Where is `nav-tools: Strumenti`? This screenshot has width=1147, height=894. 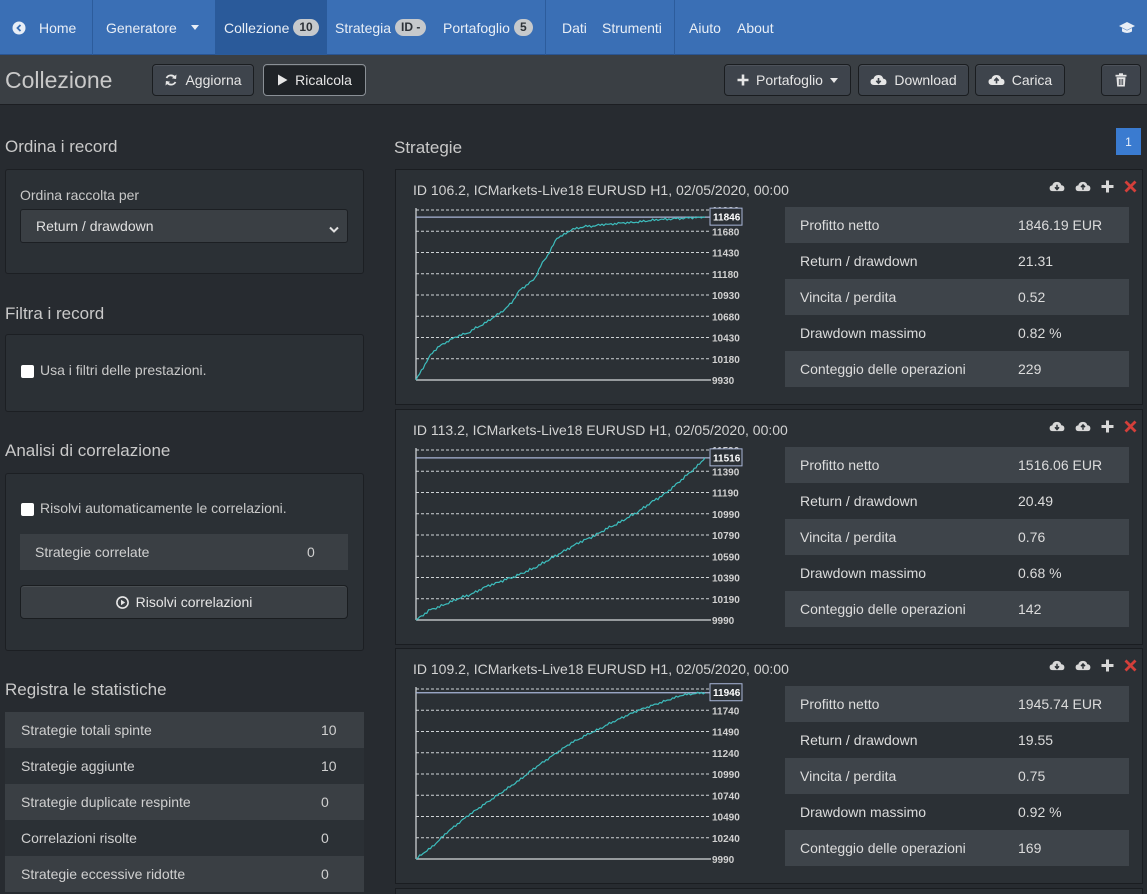
nav-tools: Strumenti is located at coordinates (632, 27).